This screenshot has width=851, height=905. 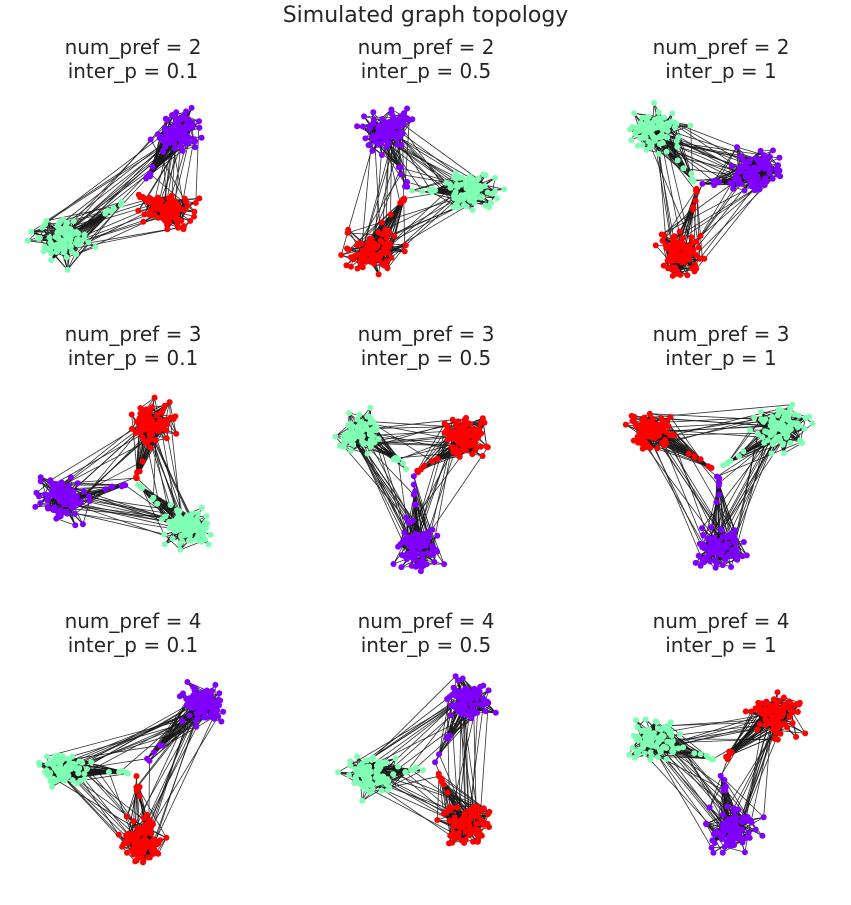 I want to click on graph-nodes, so click(x=123, y=473).